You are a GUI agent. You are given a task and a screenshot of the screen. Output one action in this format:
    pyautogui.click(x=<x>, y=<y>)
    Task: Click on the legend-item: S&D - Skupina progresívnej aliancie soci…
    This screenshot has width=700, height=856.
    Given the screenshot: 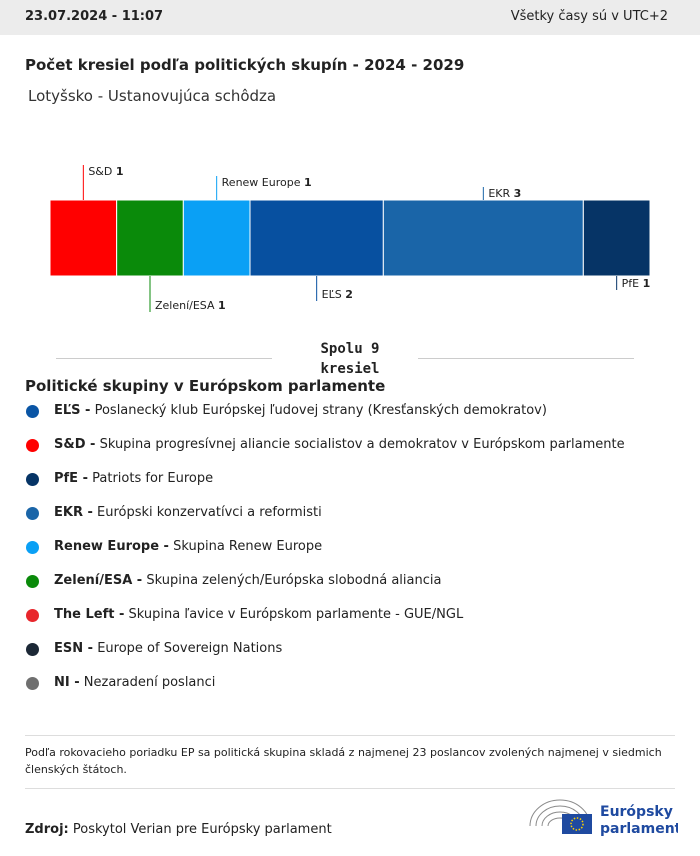 What is the action you would take?
    pyautogui.click(x=355, y=454)
    